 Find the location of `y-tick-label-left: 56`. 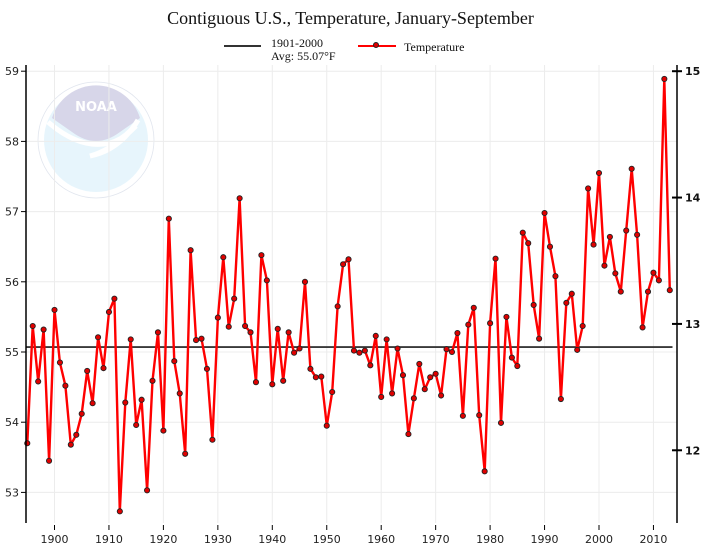

y-tick-label-left: 56 is located at coordinates (12, 282).